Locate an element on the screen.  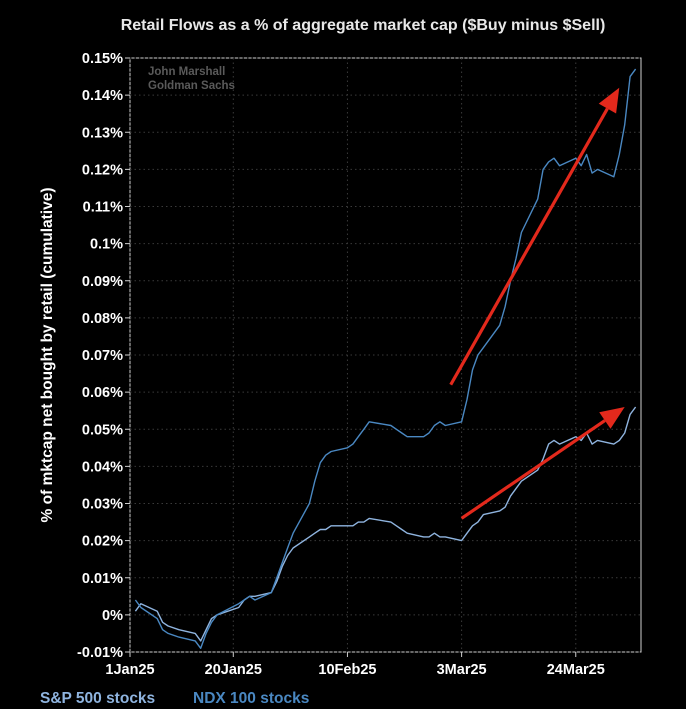
y-tick-label: 0.03% is located at coordinates (102, 505).